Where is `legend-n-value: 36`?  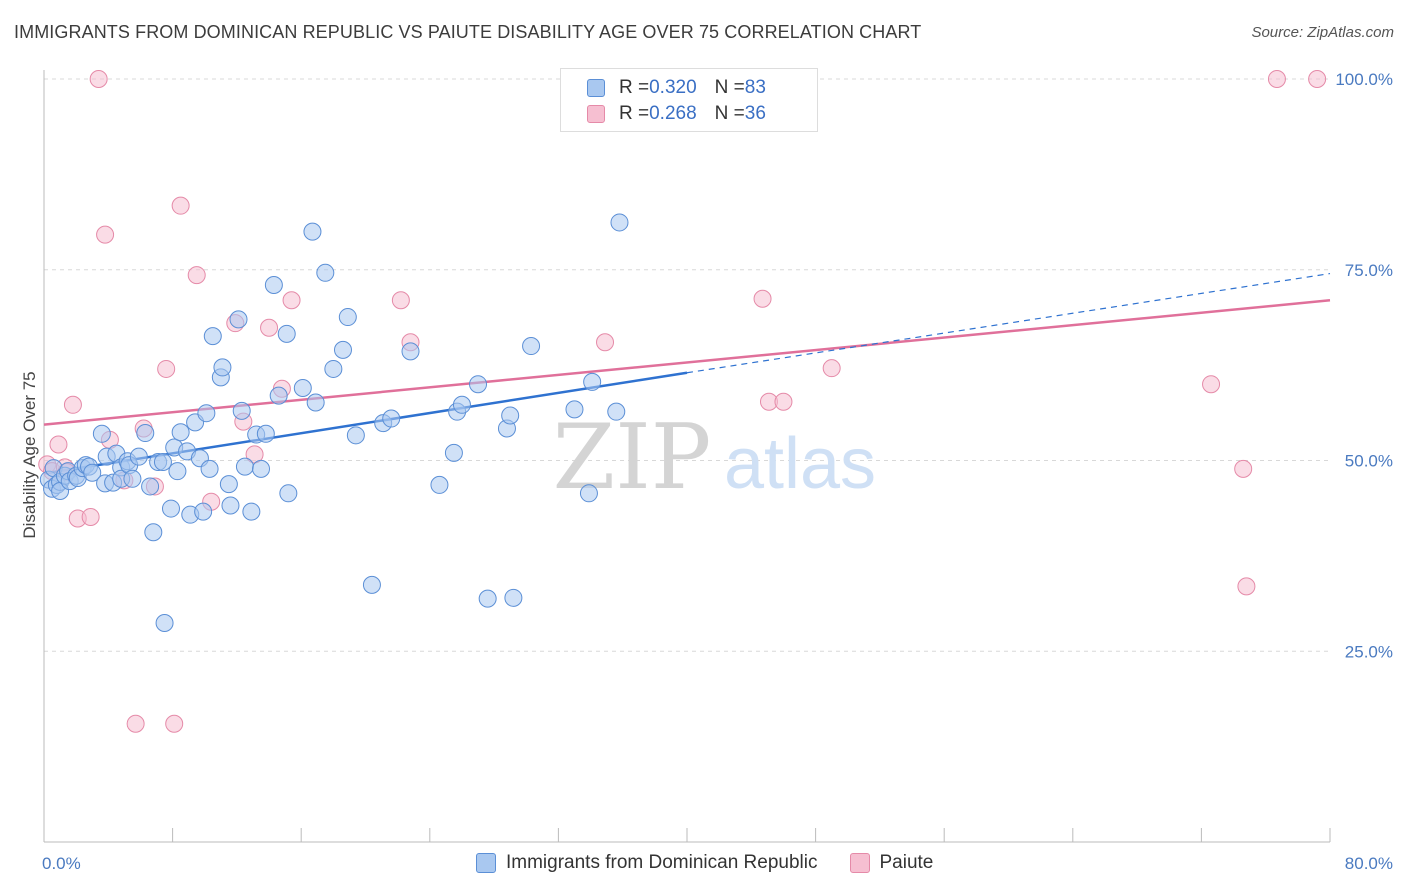 legend-n-value: 36 is located at coordinates (755, 113).